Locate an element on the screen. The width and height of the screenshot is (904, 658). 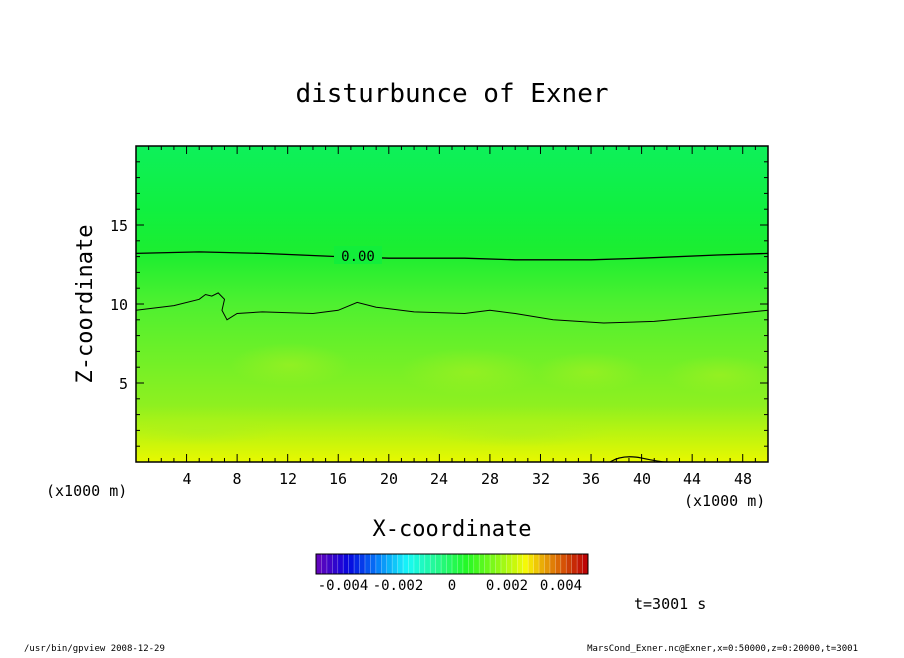
x-tick-label: 44 is located at coordinates (692, 479).